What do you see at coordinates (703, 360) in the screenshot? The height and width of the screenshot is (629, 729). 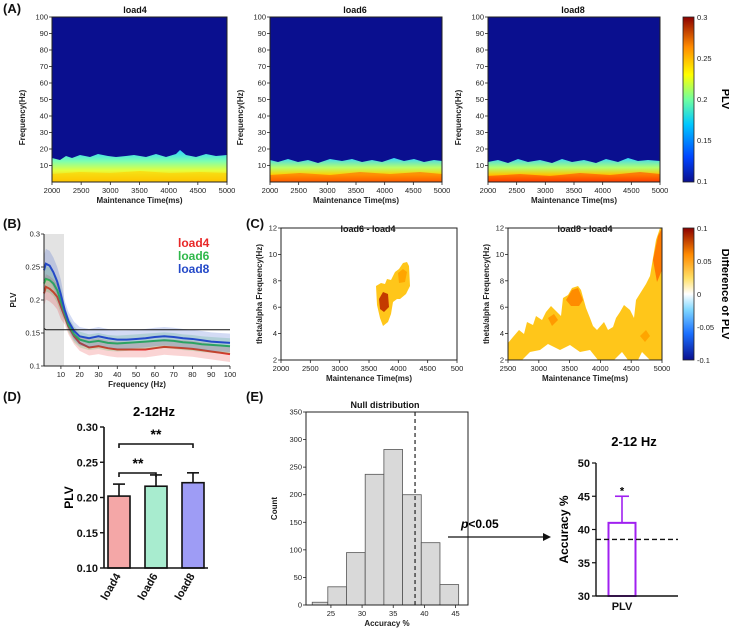 I see `colorbar-tick: -0.1` at bounding box center [703, 360].